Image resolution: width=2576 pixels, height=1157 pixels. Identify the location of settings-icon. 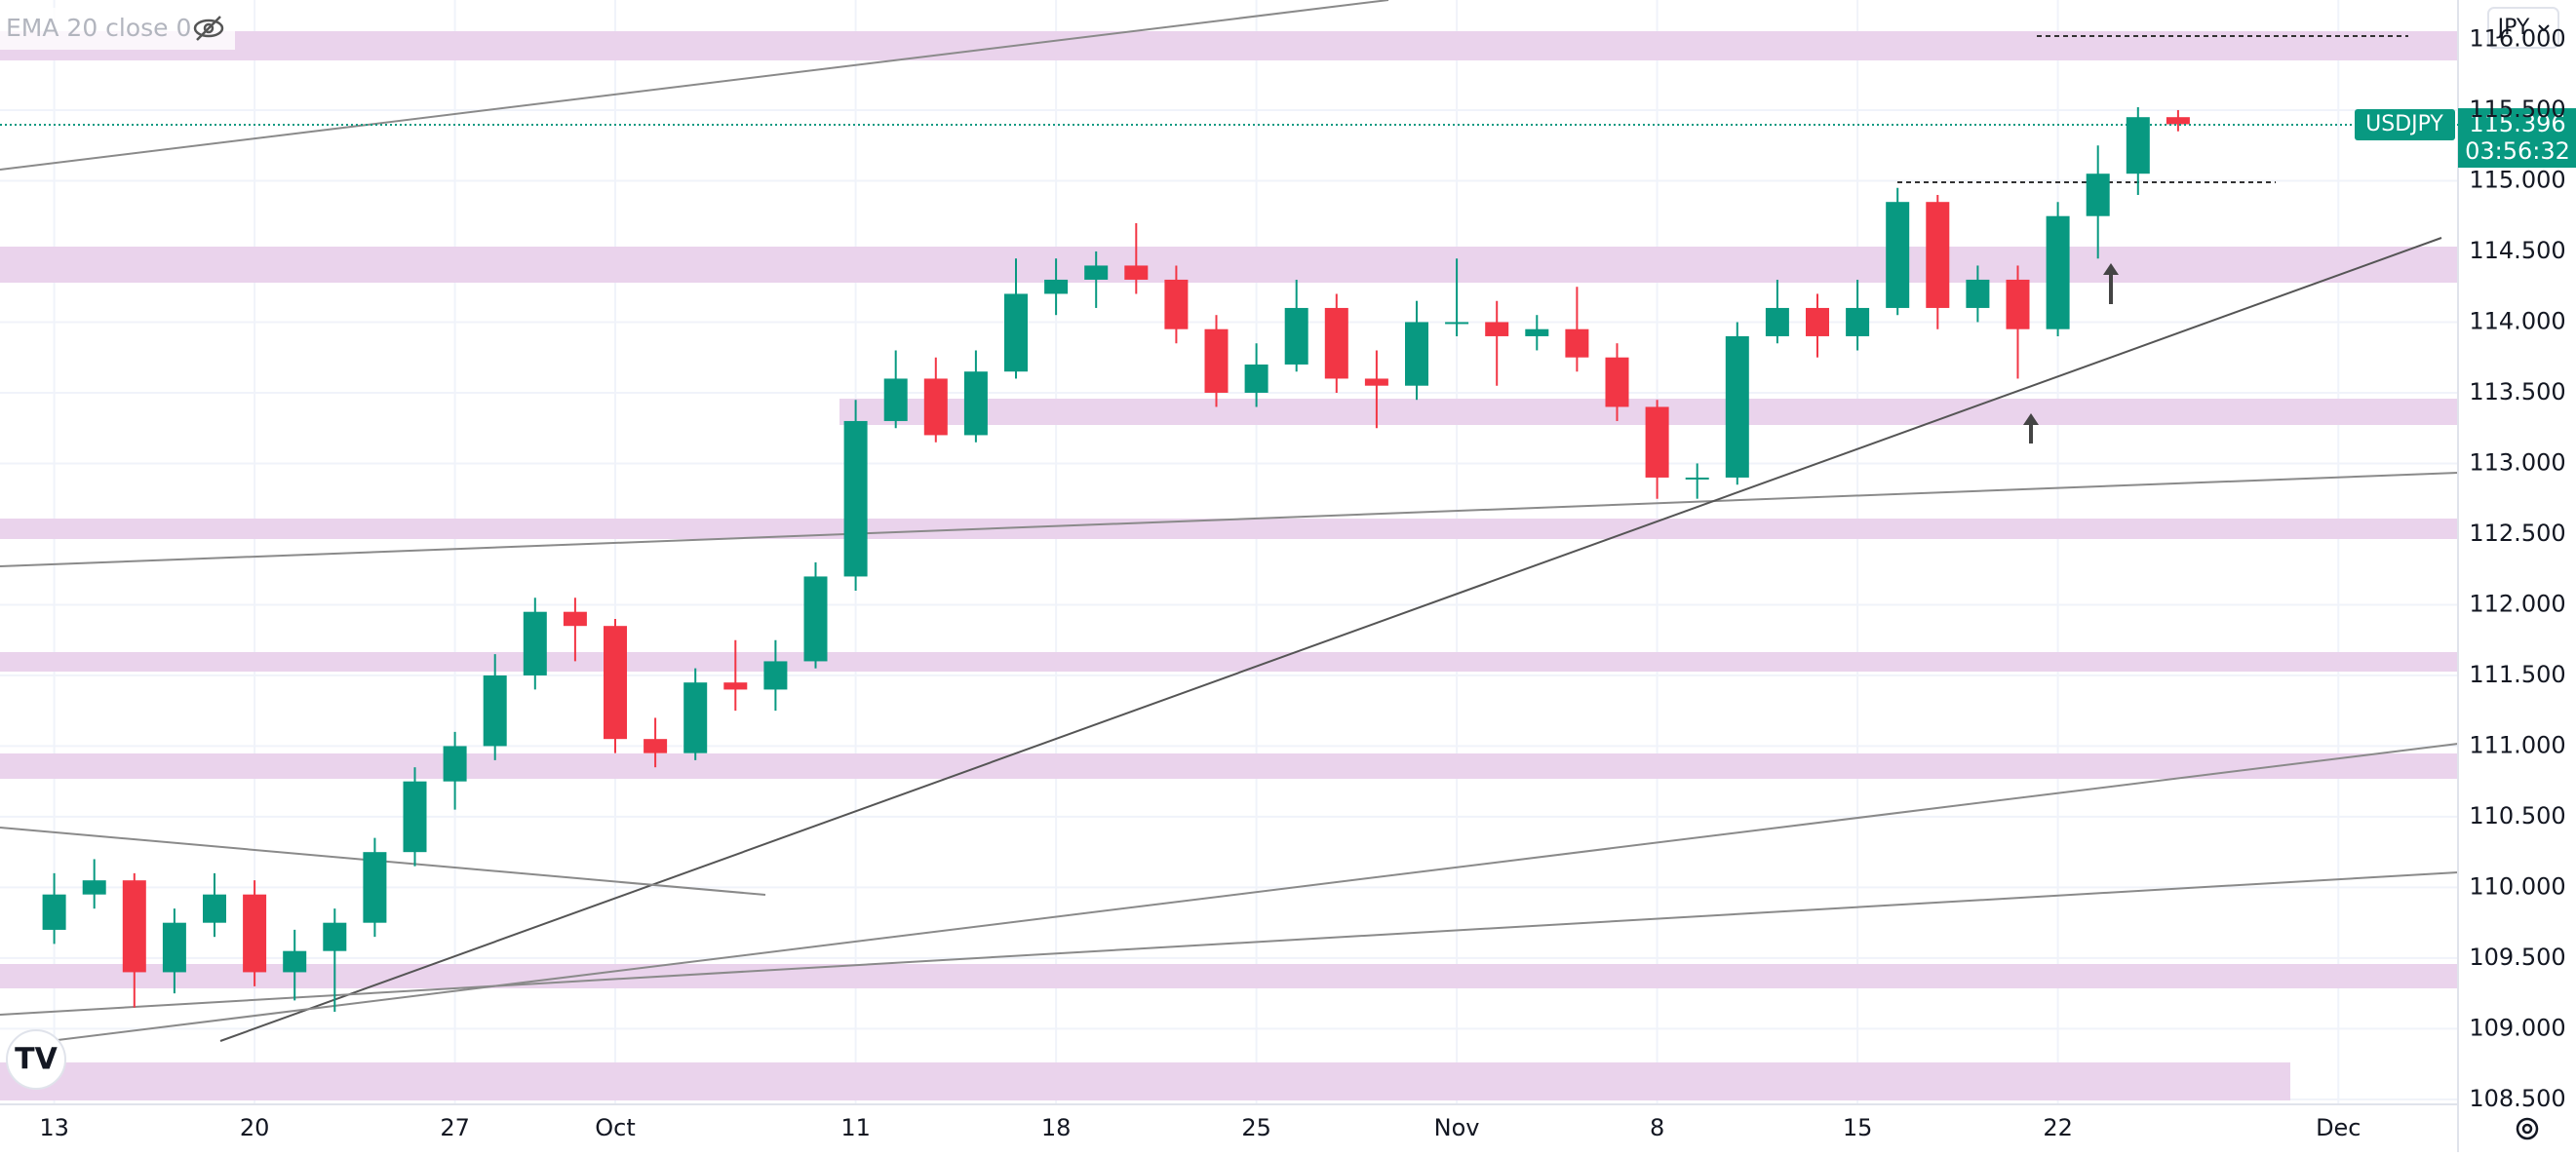
(2527, 1129).